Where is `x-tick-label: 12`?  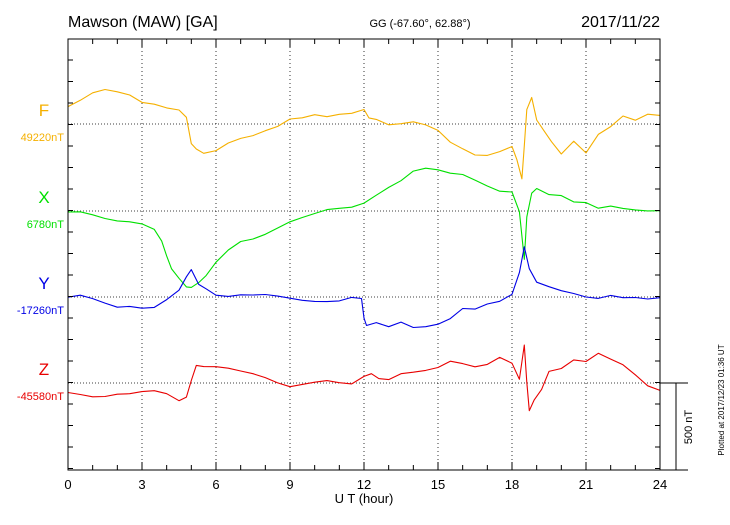 x-tick-label: 12 is located at coordinates (364, 484).